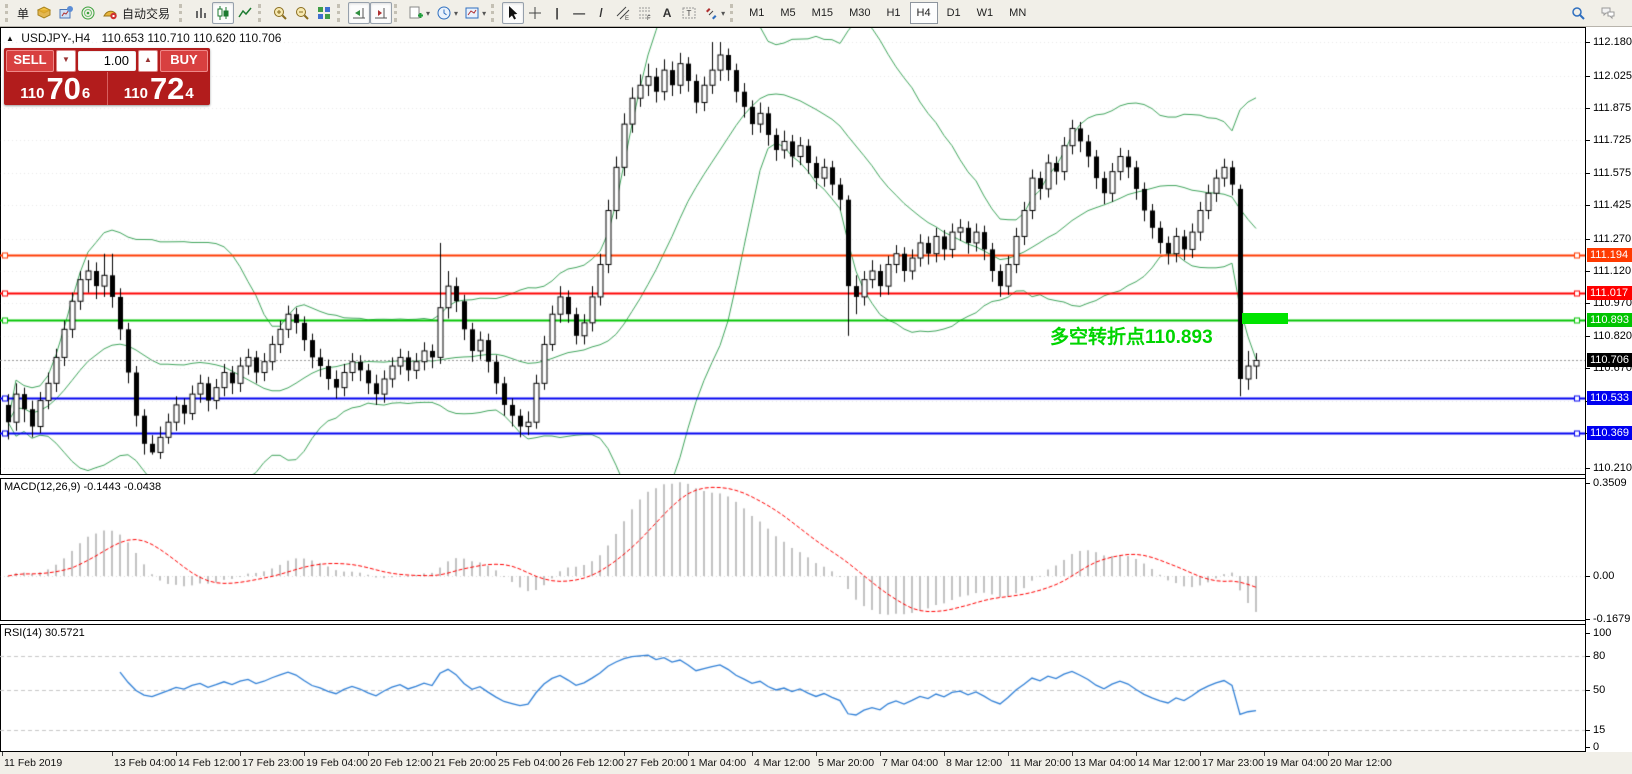 The image size is (1632, 774). I want to click on svg-text: F, so click(649, 18).